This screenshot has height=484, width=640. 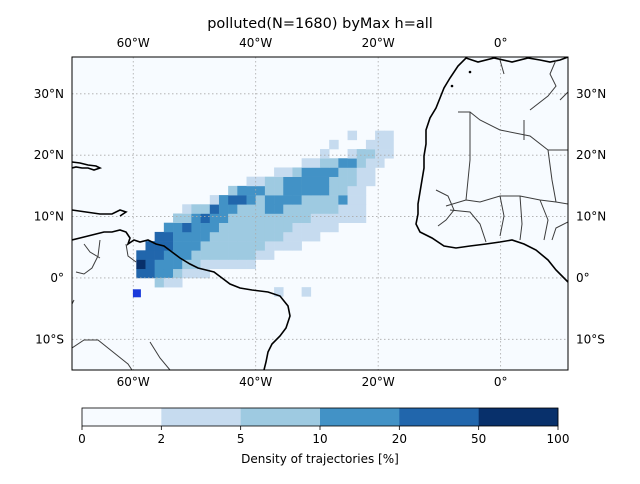 I want to click on lon-tick-label-top: 40°W, so click(x=255, y=43).